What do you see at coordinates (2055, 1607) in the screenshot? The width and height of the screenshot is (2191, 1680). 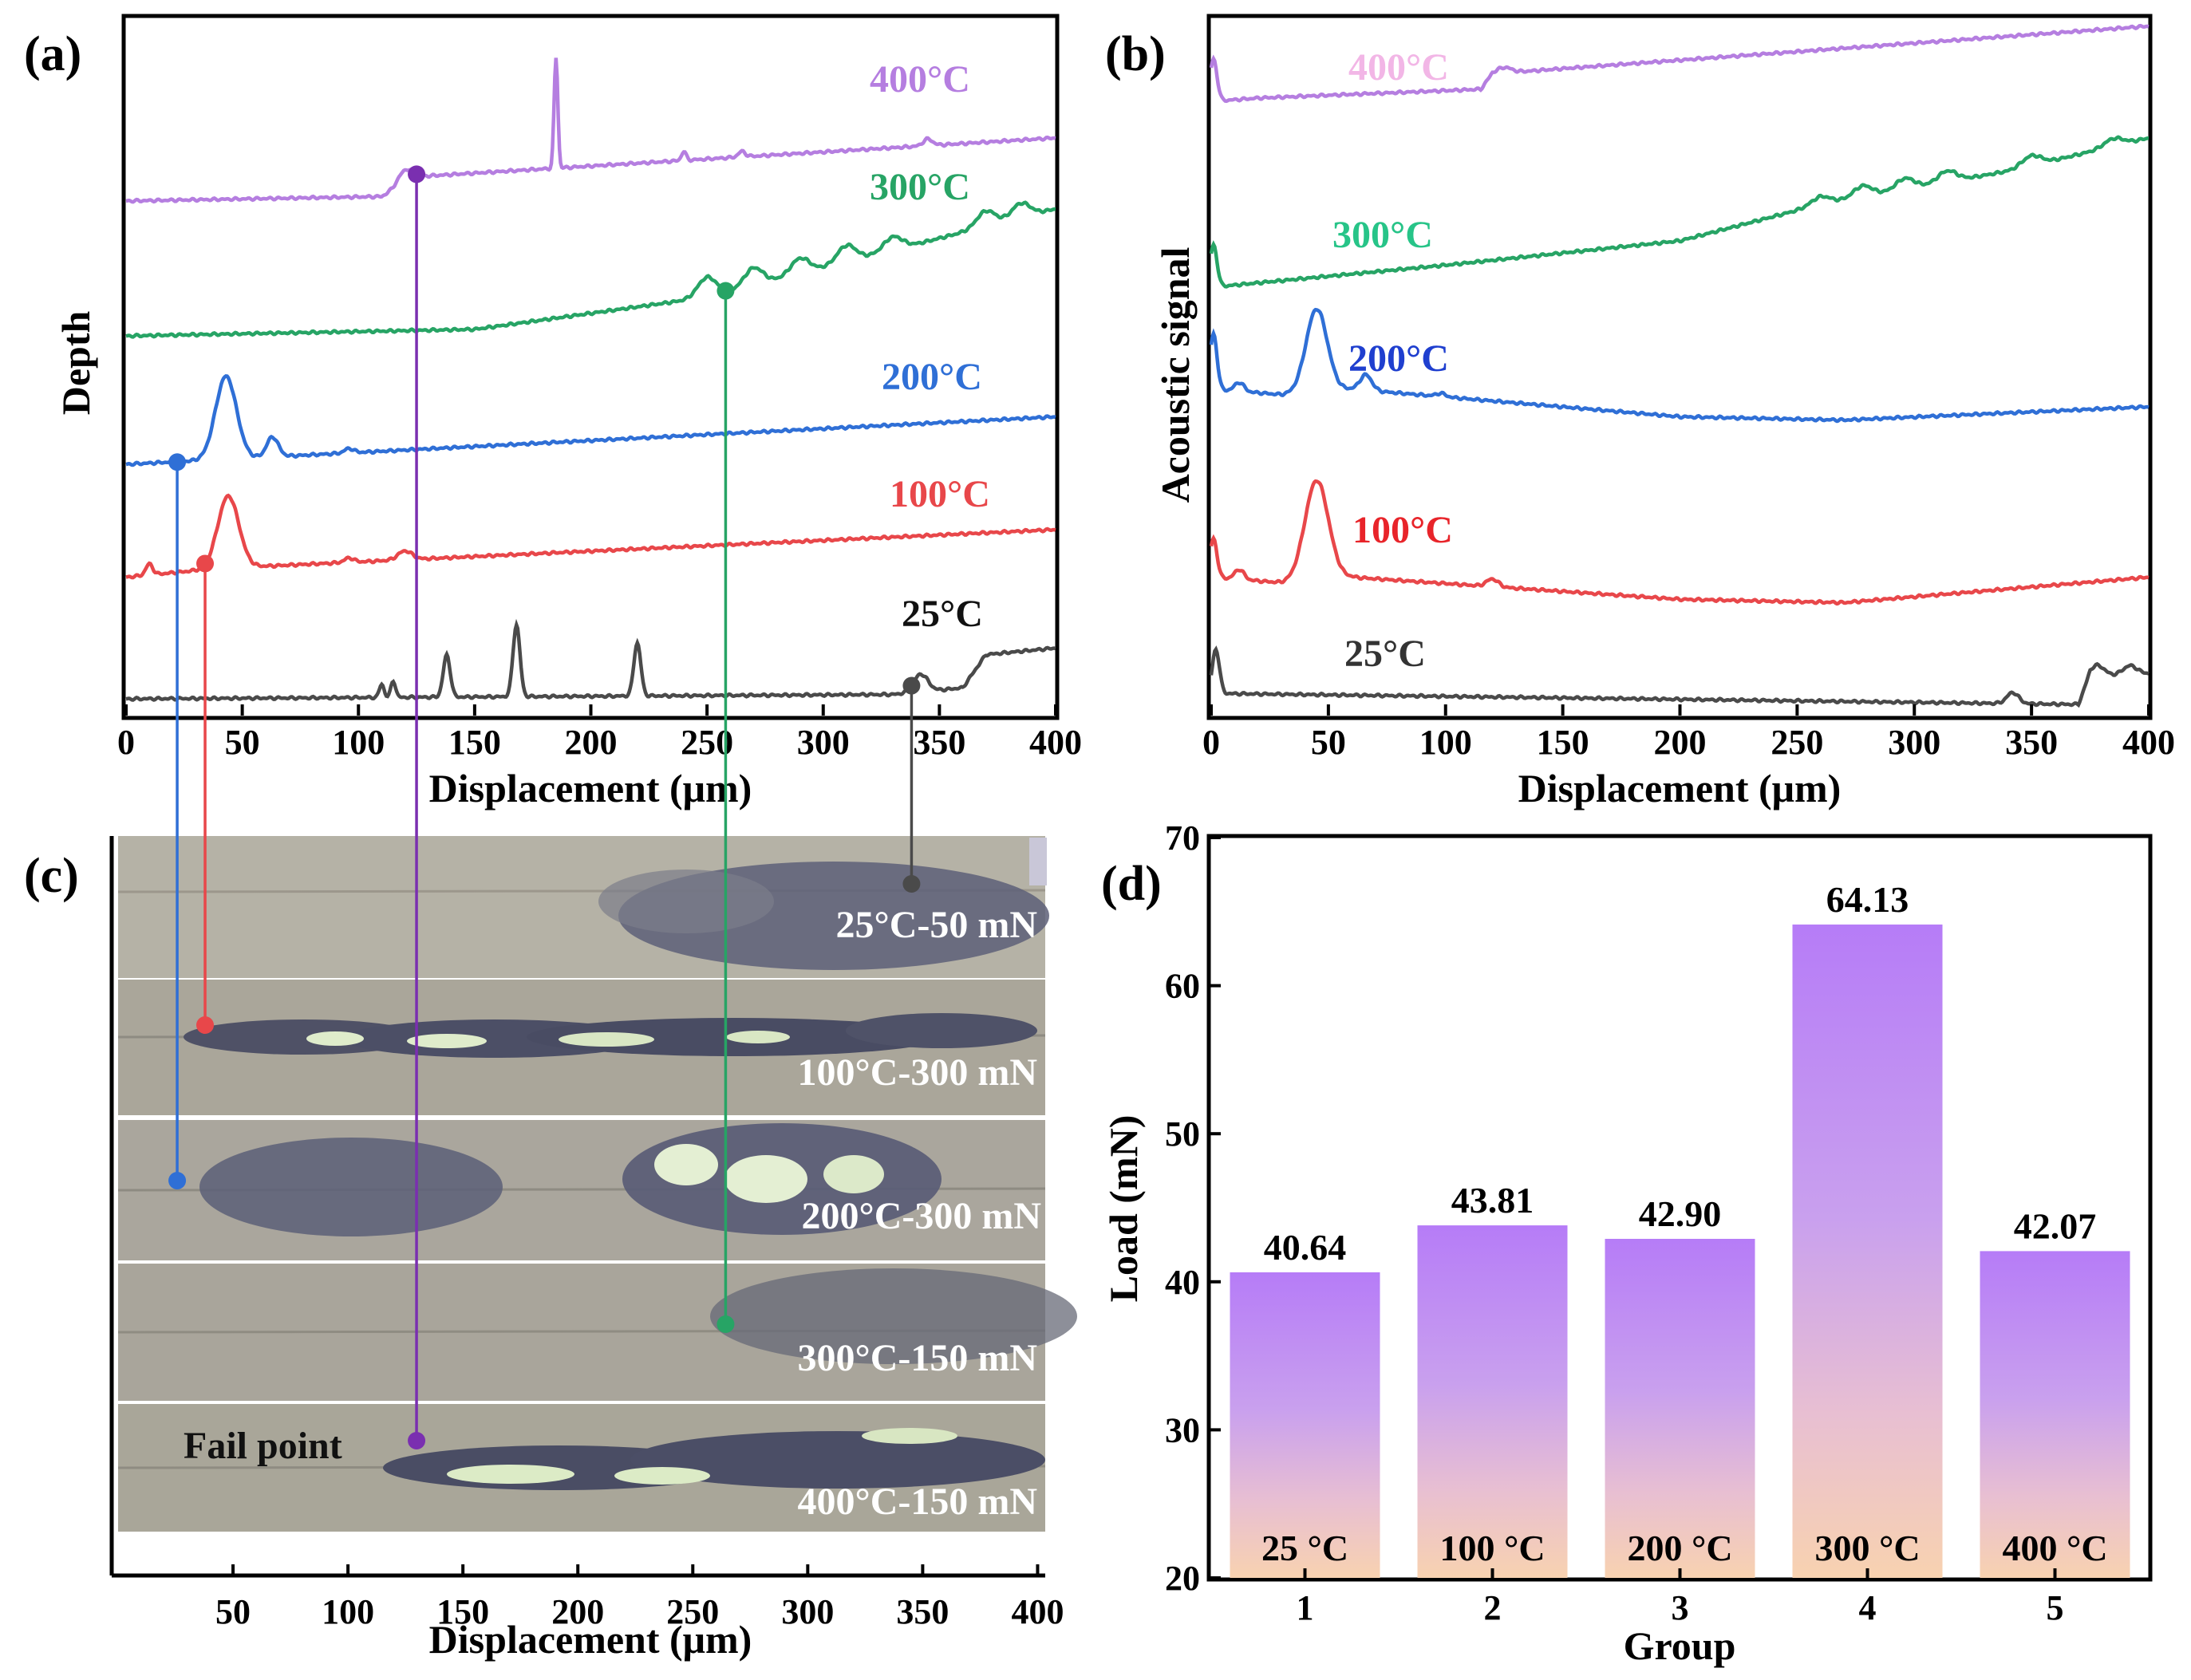 I see `panel-d-x-tick-label: 5` at bounding box center [2055, 1607].